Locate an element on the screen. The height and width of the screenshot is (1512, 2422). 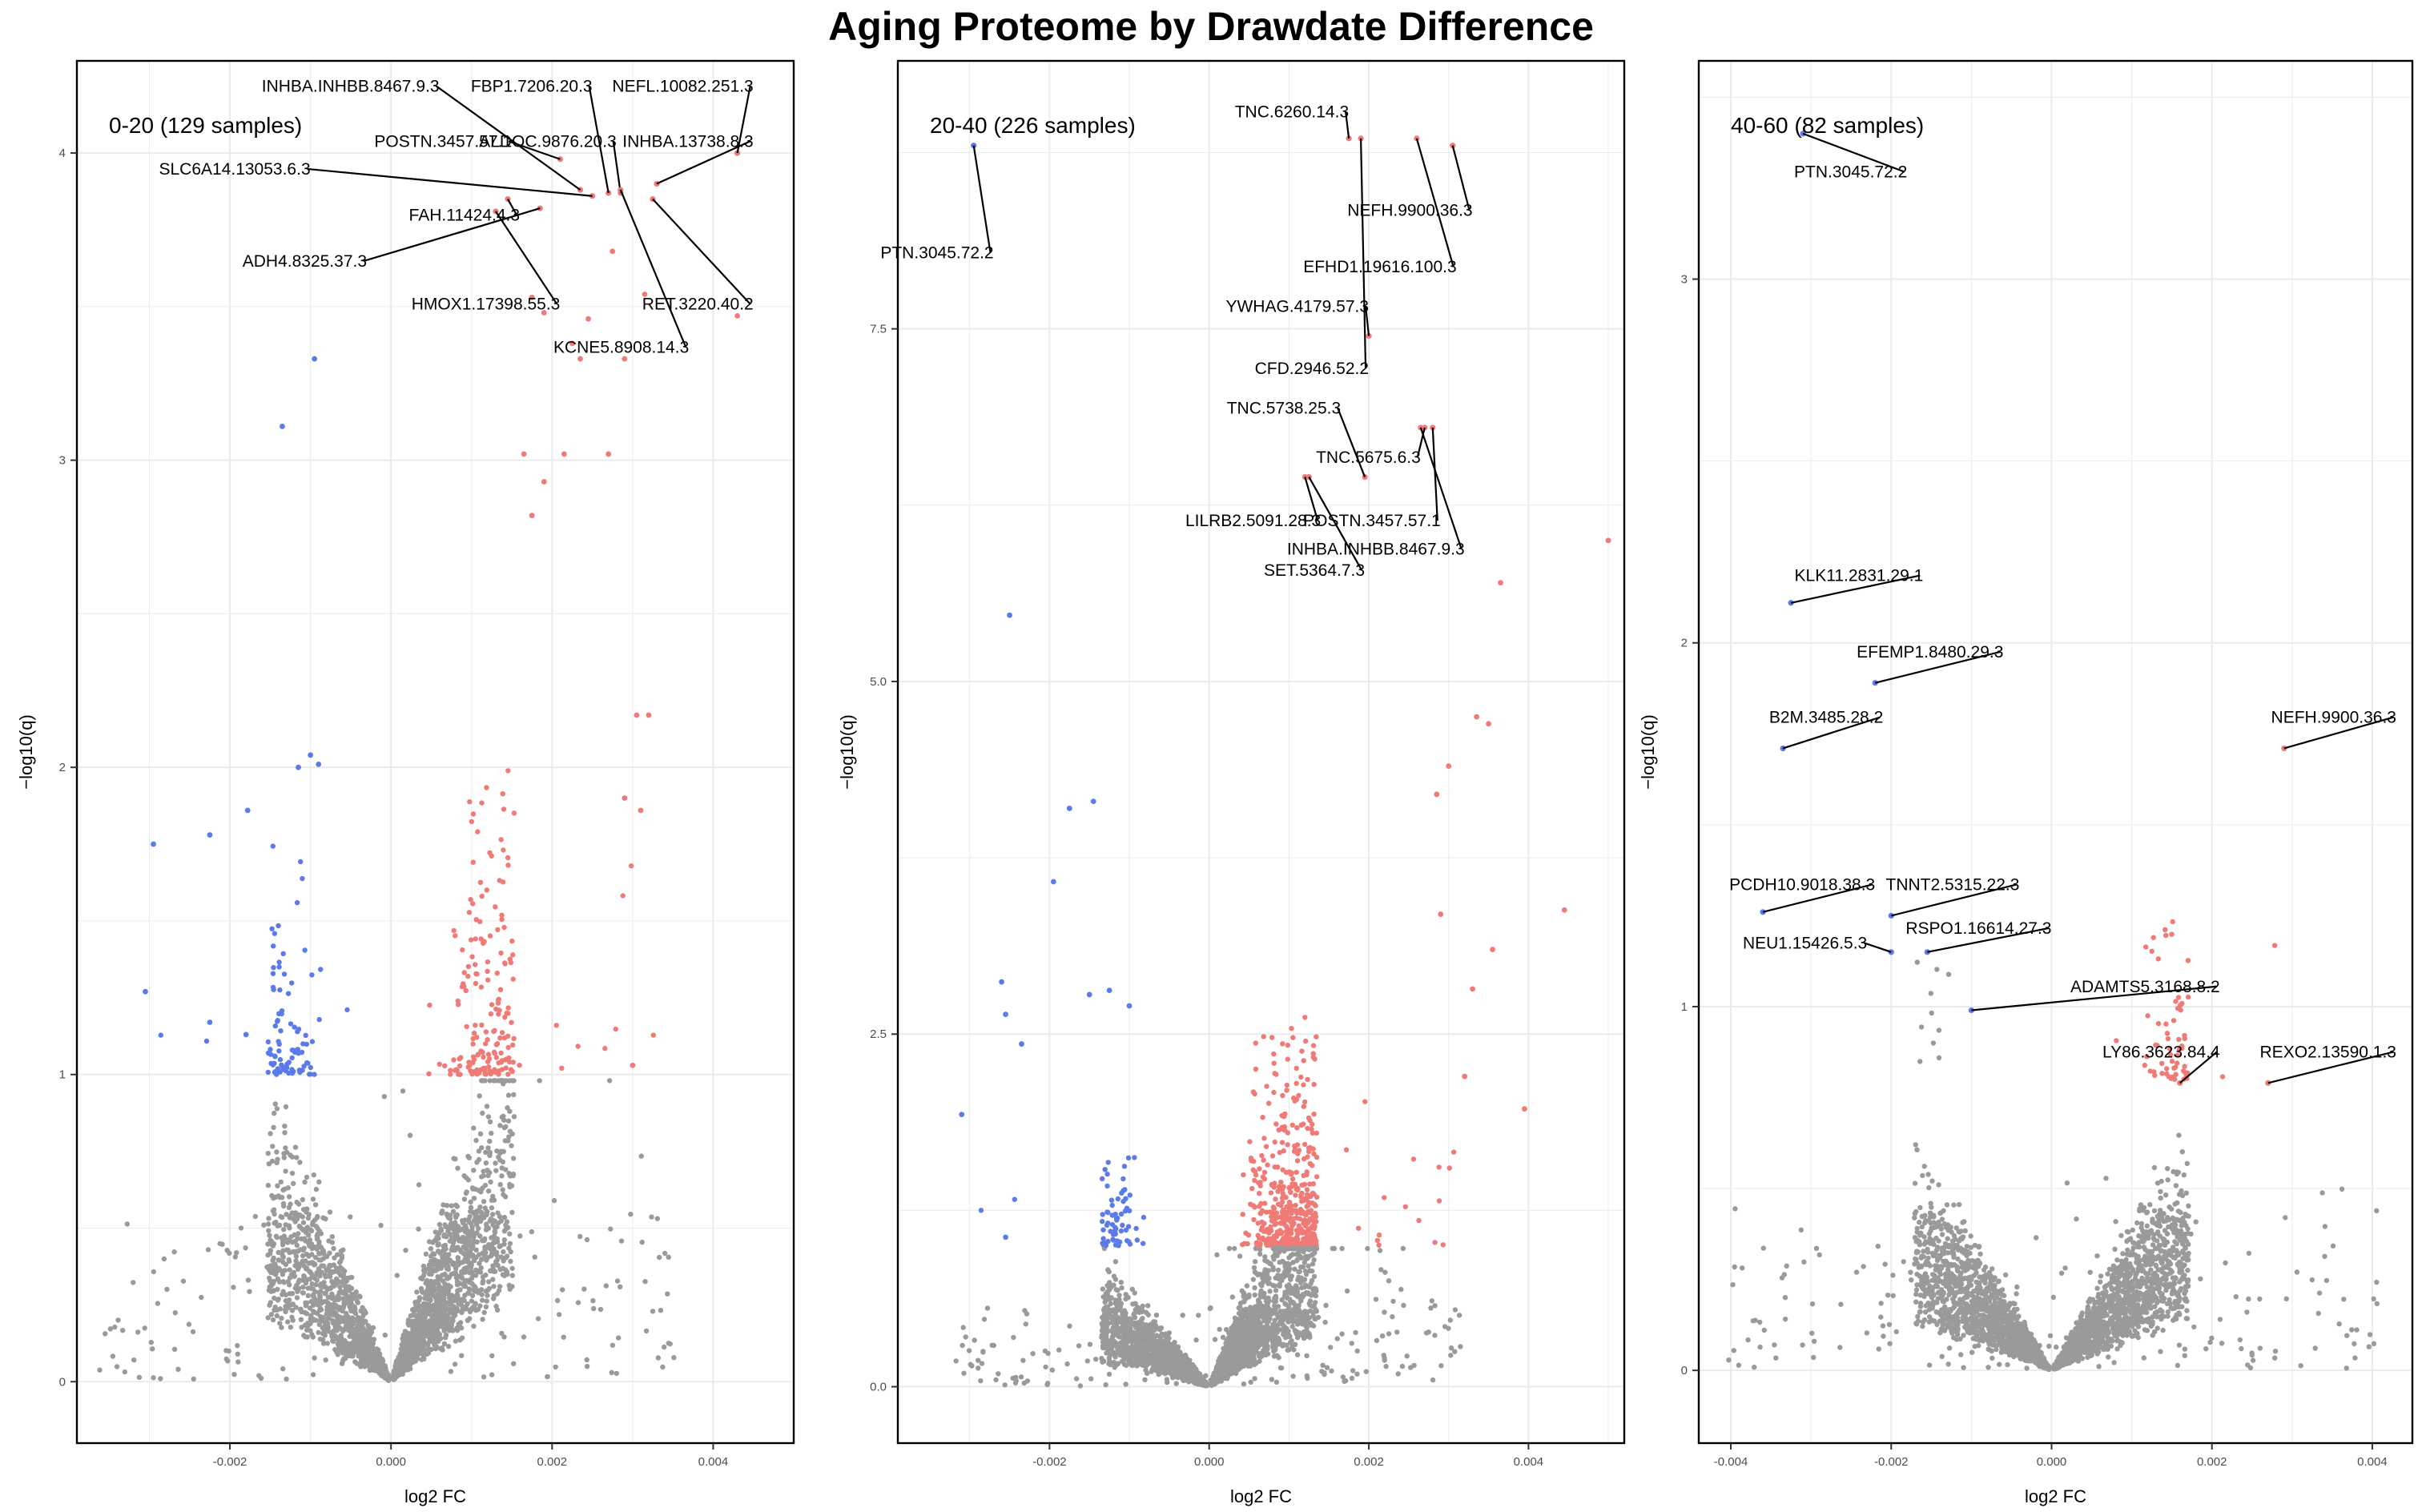
y-tick-label: 0 is located at coordinates (62, 1382).